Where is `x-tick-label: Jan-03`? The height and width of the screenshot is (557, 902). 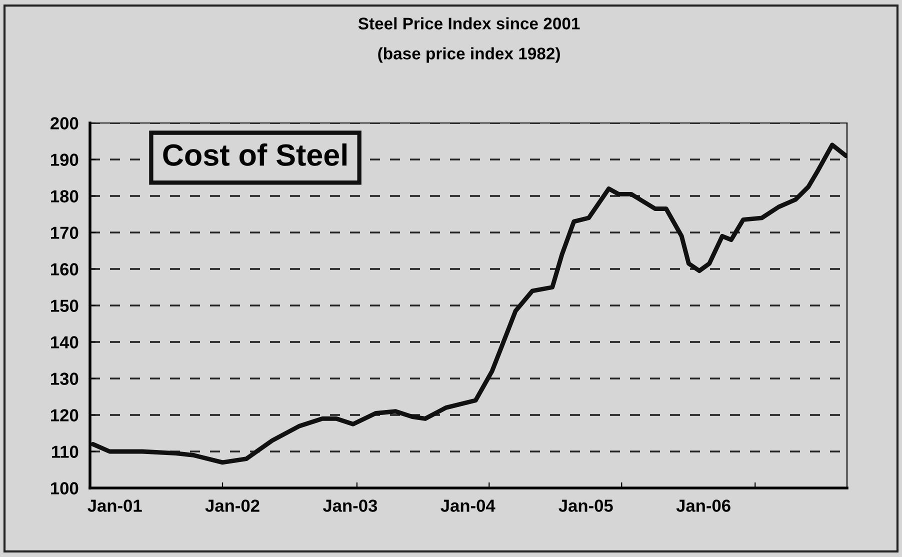 x-tick-label: Jan-03 is located at coordinates (350, 506).